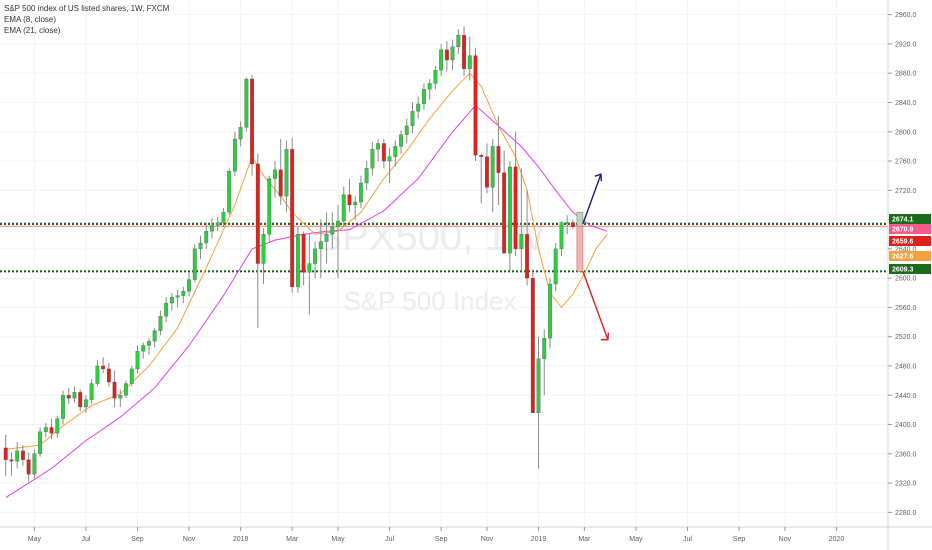 Image resolution: width=932 pixels, height=550 pixels. Describe the element at coordinates (595, 305) in the screenshot. I see `arrow-down-line` at that location.